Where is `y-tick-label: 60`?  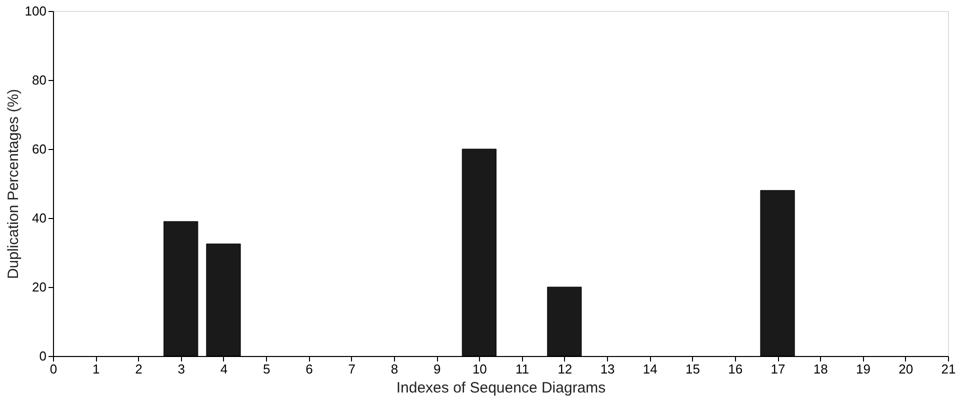 y-tick-label: 60 is located at coordinates (39, 149).